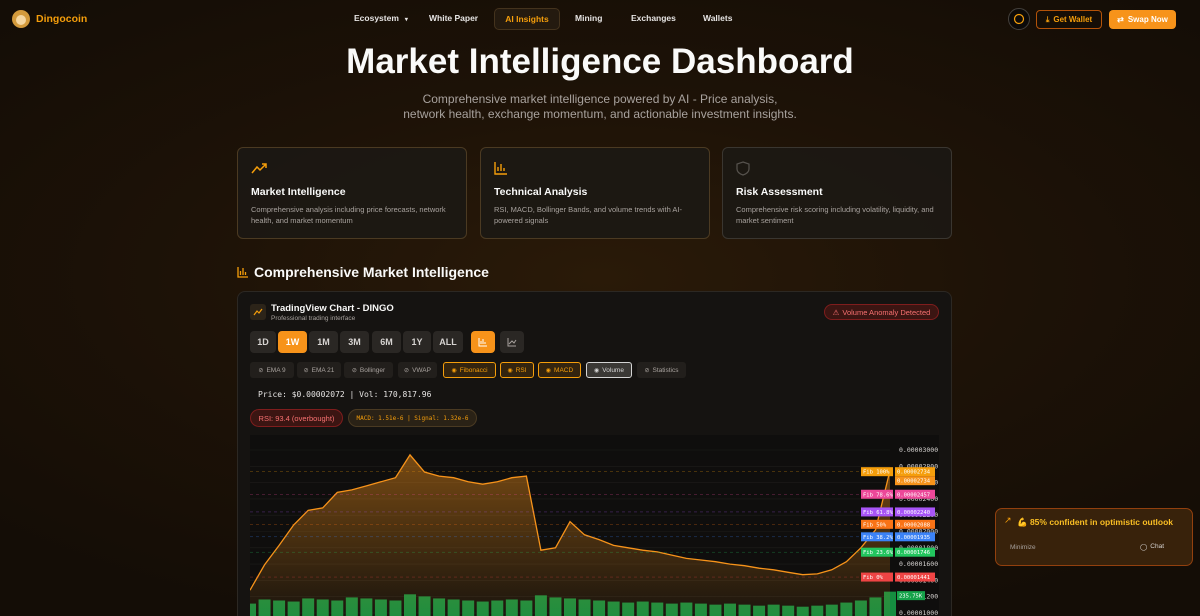 The image size is (1200, 616). What do you see at coordinates (259, 168) in the screenshot?
I see `trend-icon` at bounding box center [259, 168].